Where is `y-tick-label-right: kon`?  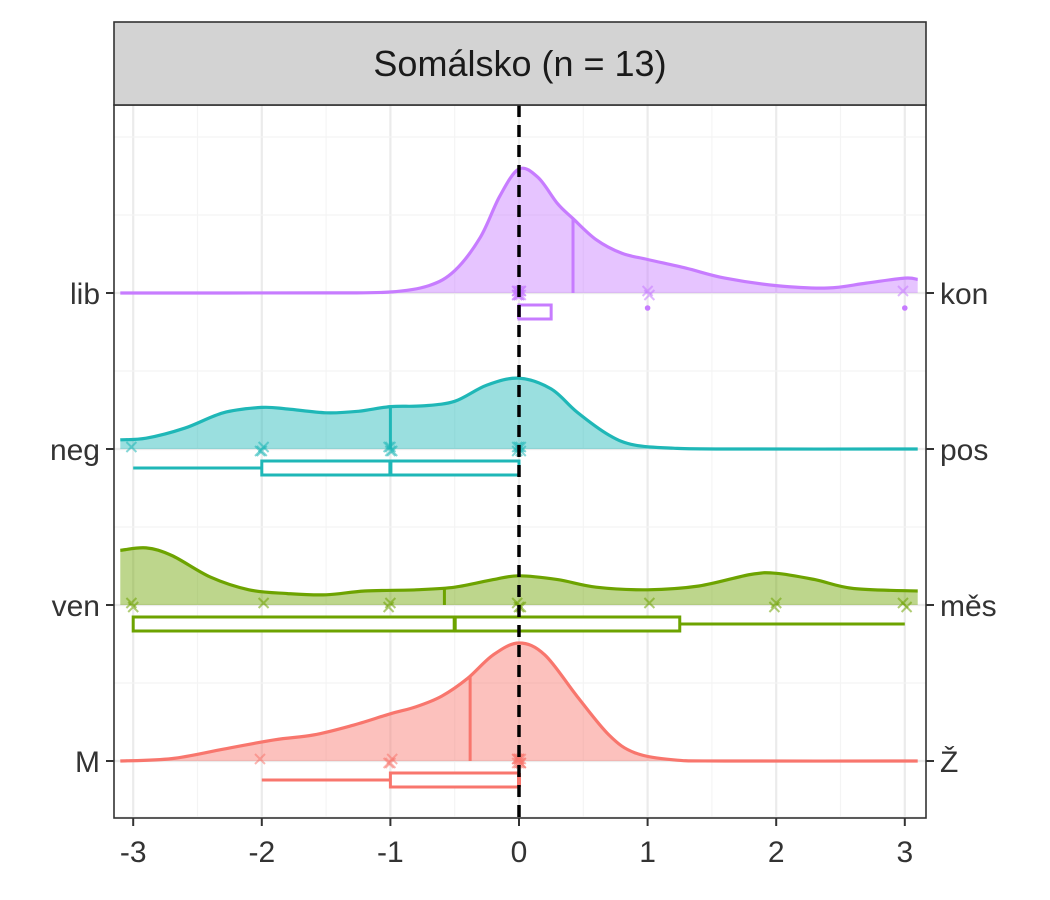
y-tick-label-right: kon is located at coordinates (964, 294).